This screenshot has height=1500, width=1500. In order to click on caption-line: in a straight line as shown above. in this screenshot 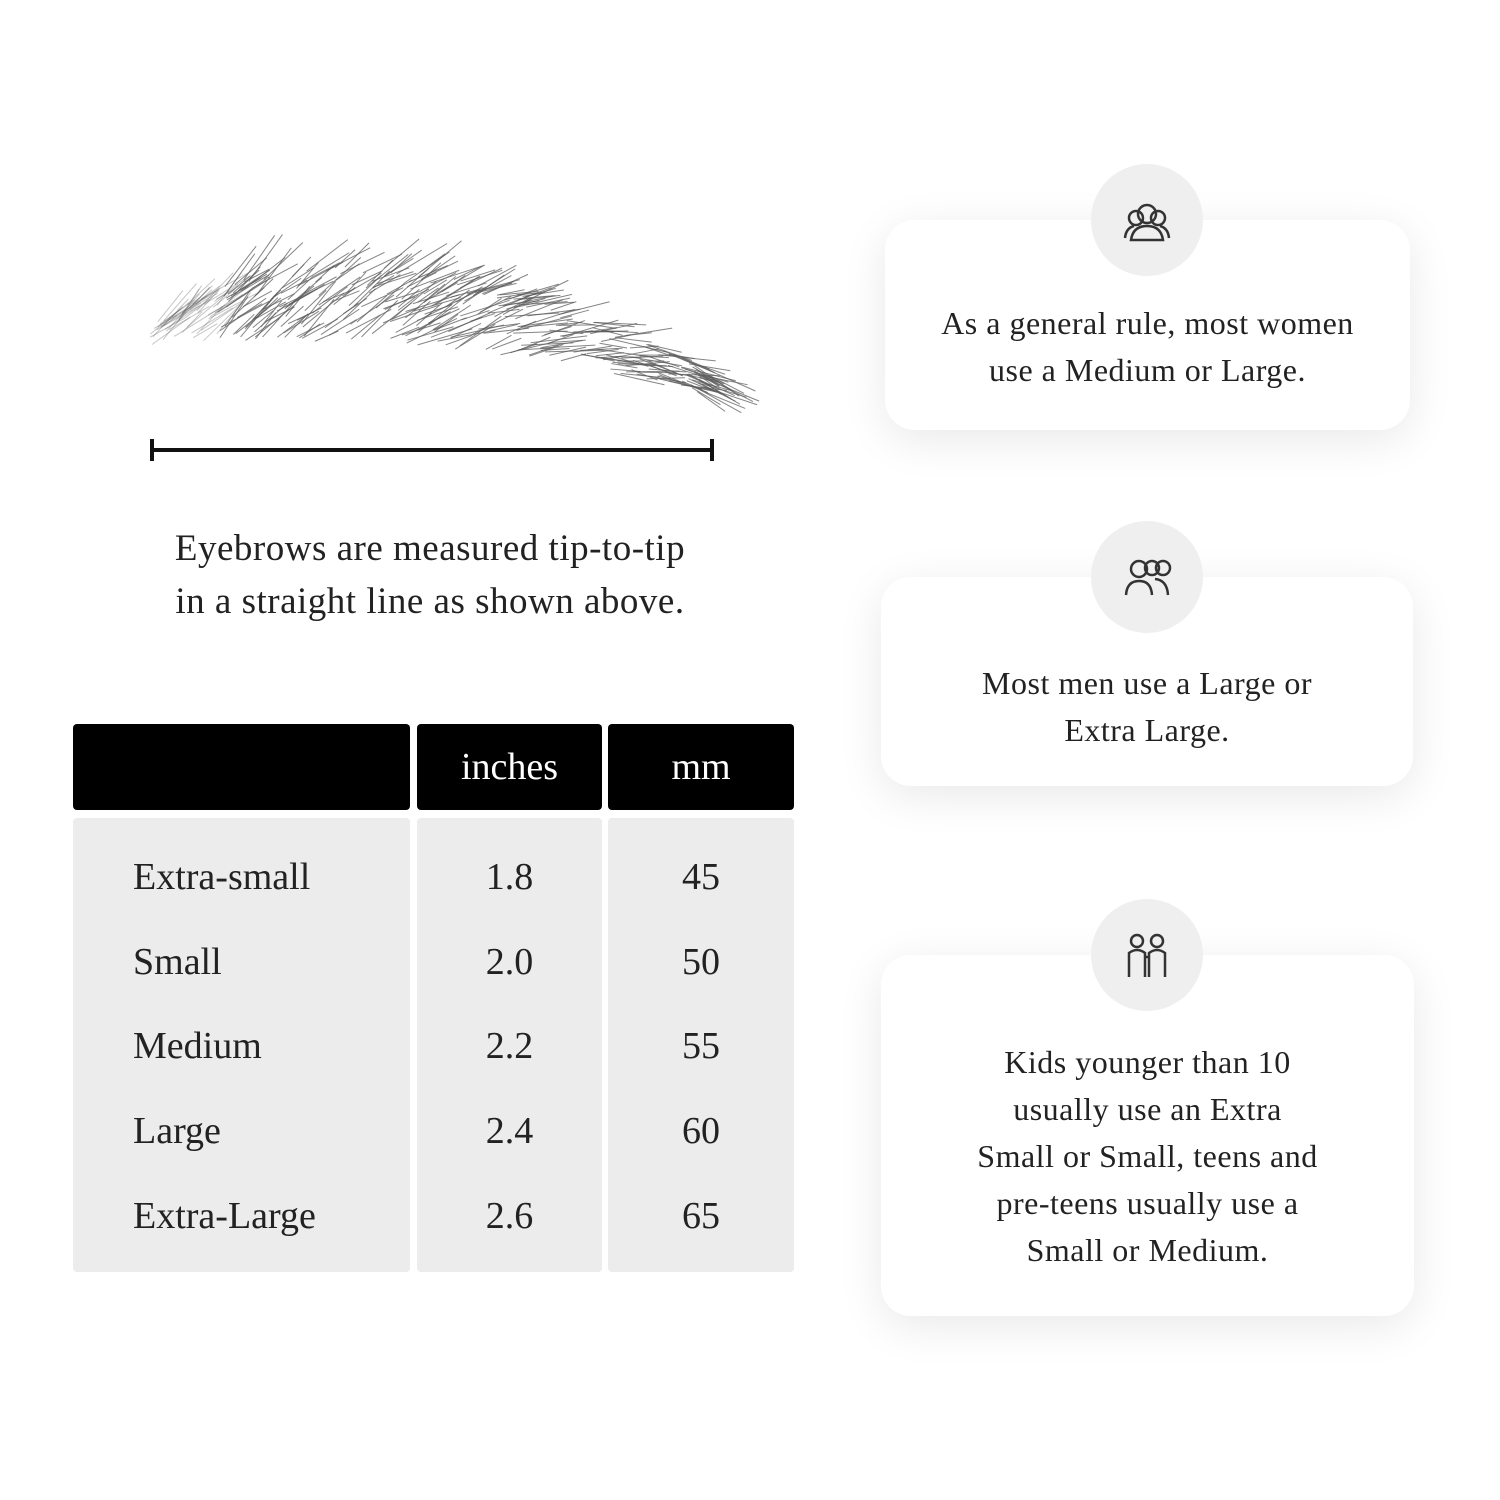, I will do `click(430, 601)`.